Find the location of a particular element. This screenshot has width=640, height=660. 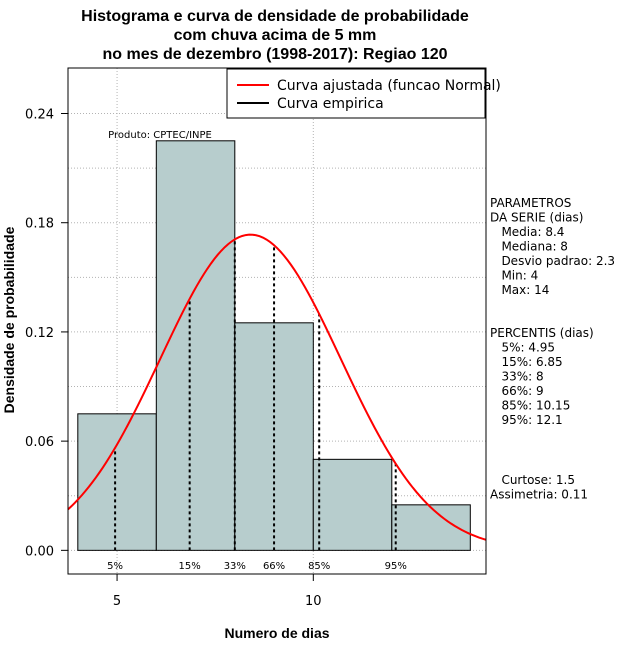

y-tick-label: 0.00 is located at coordinates (39, 551).